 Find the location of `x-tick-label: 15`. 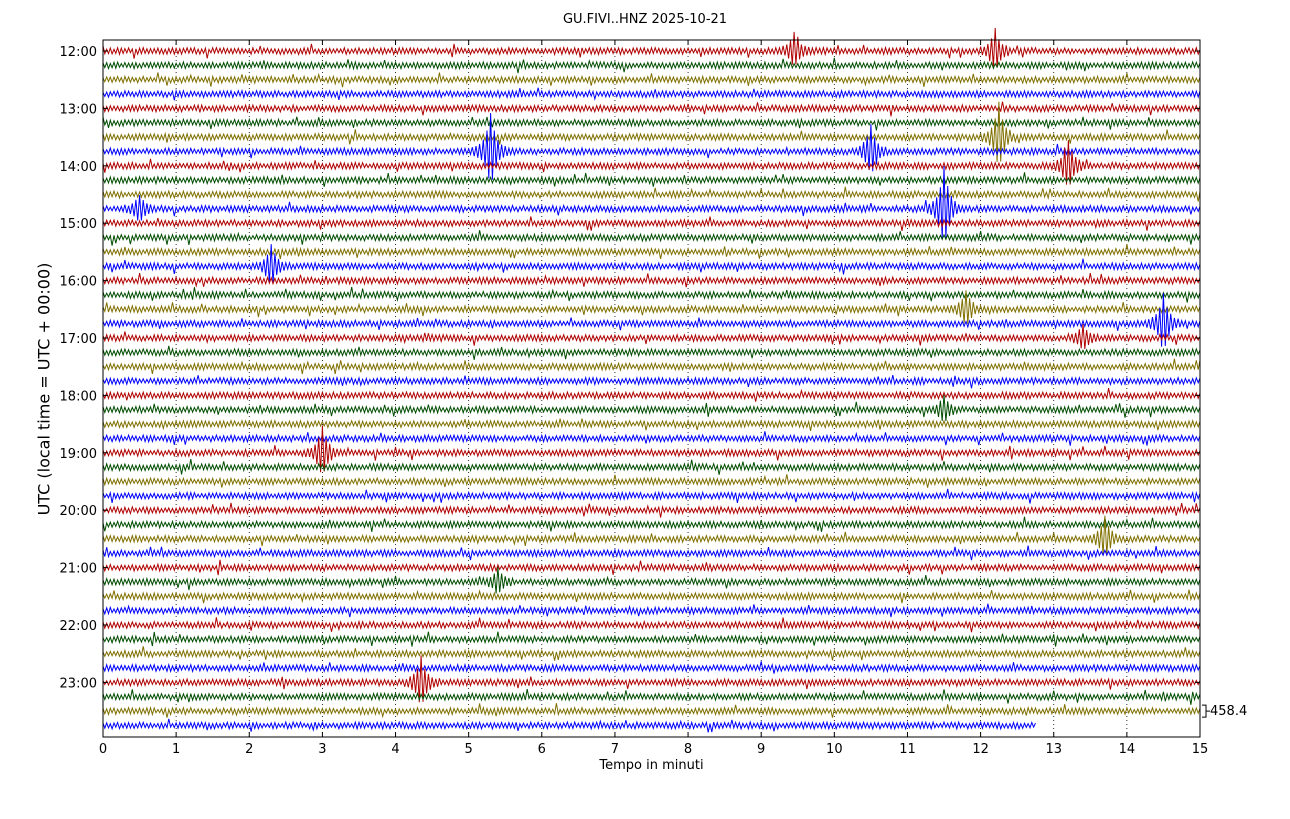

x-tick-label: 15 is located at coordinates (1200, 749).